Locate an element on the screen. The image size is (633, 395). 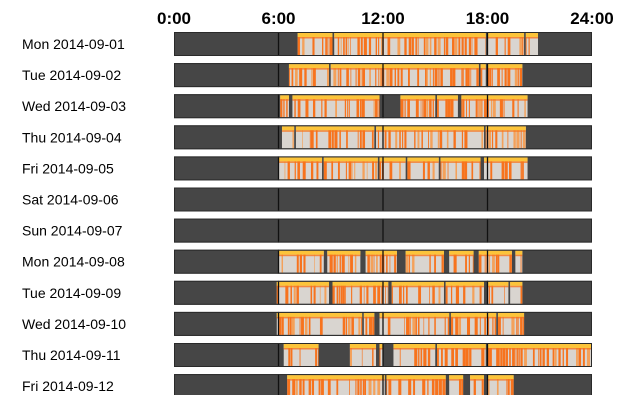
day-row: Thu 2014-09-11 is located at coordinates (307, 355).